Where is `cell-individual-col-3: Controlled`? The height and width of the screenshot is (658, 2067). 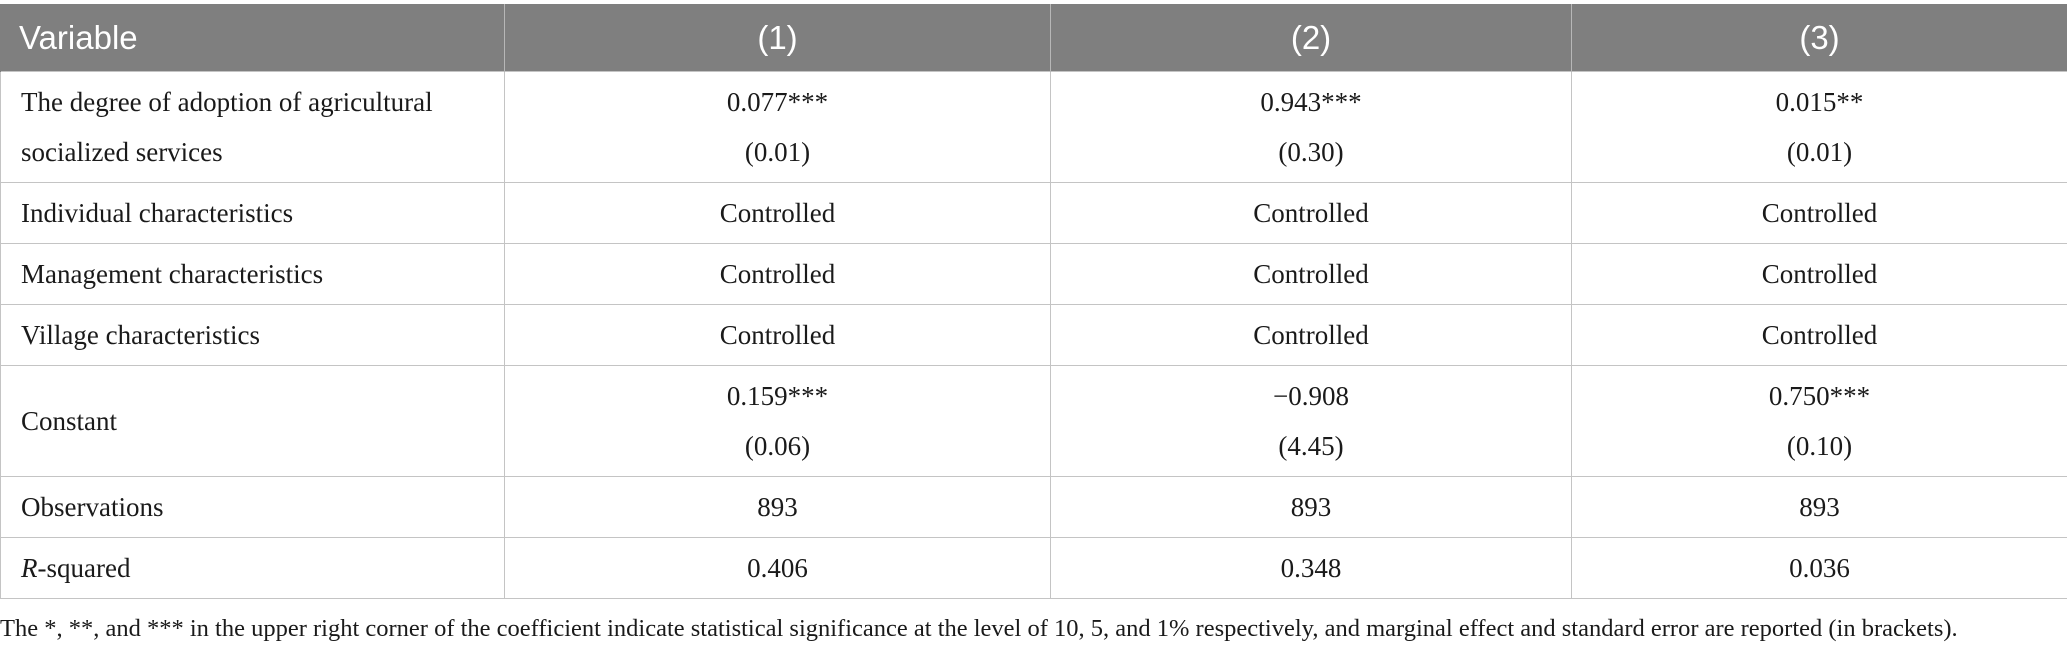 cell-individual-col-3: Controlled is located at coordinates (1819, 213).